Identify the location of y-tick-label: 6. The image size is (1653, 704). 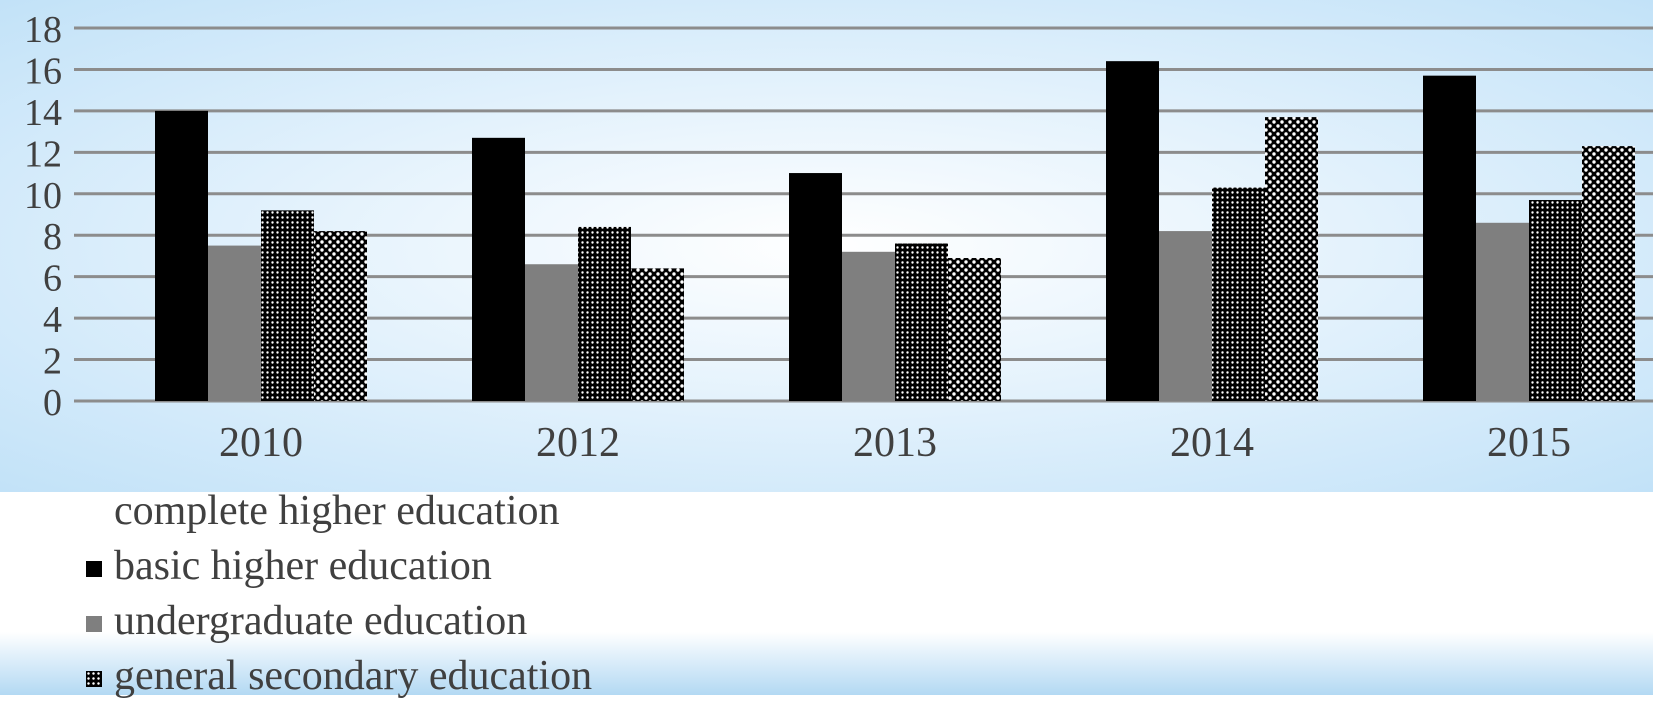
(52, 279).